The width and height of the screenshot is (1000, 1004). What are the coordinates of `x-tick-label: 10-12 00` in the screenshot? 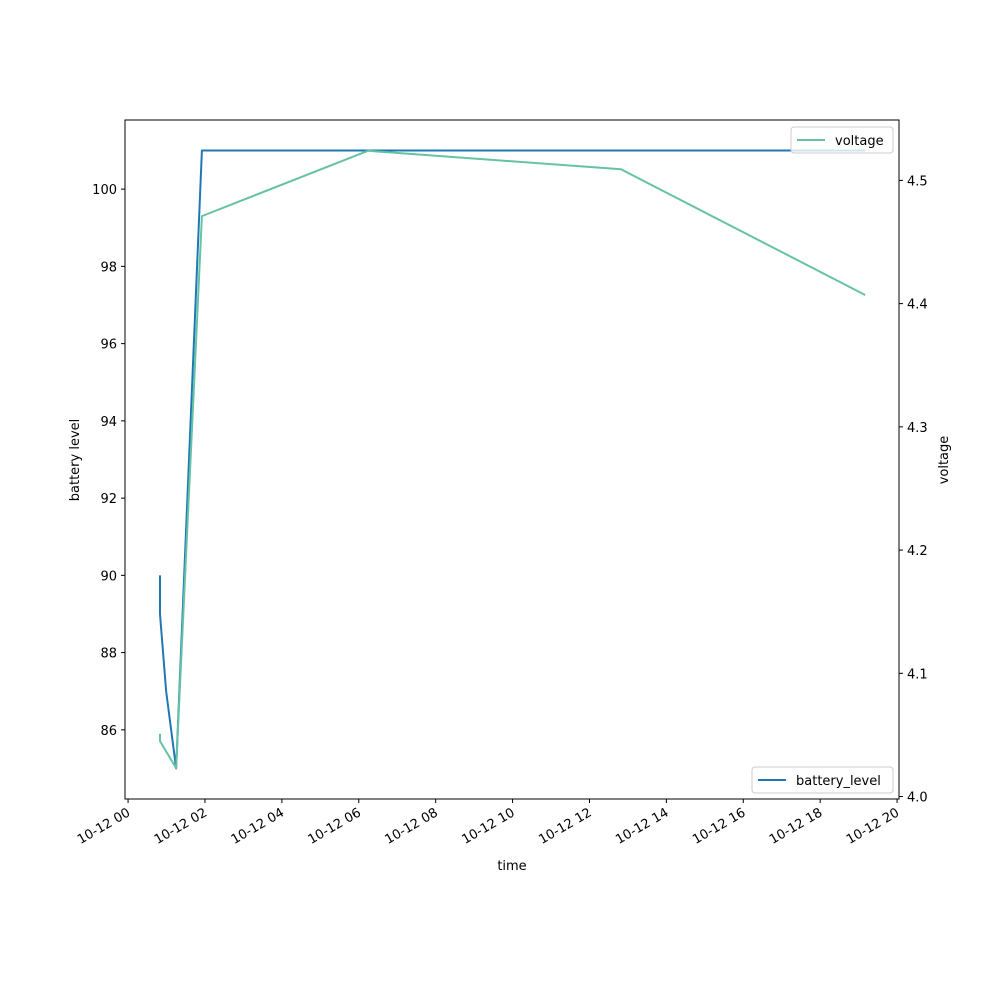 It's located at (104, 826).